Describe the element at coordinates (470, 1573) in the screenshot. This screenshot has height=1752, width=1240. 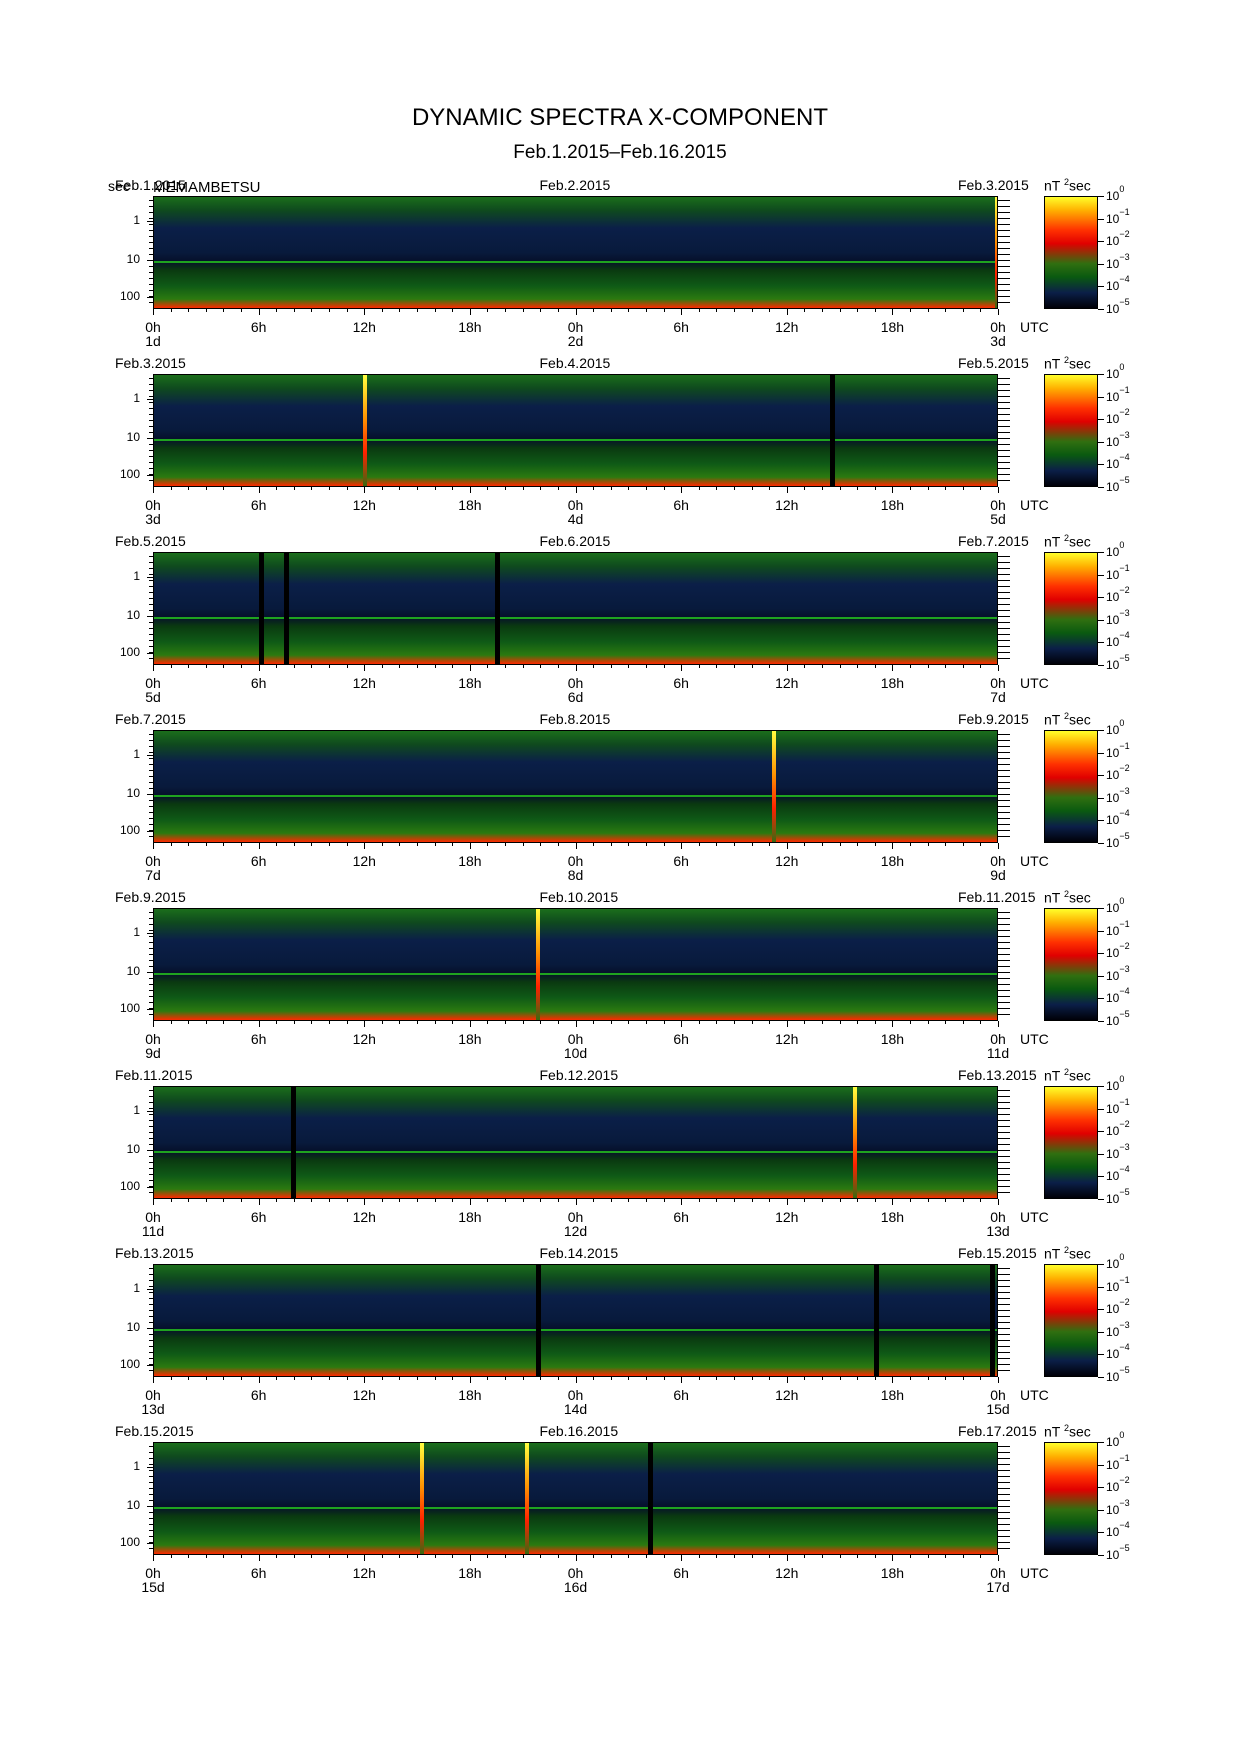
I see `x-tick-label: 18h` at that location.